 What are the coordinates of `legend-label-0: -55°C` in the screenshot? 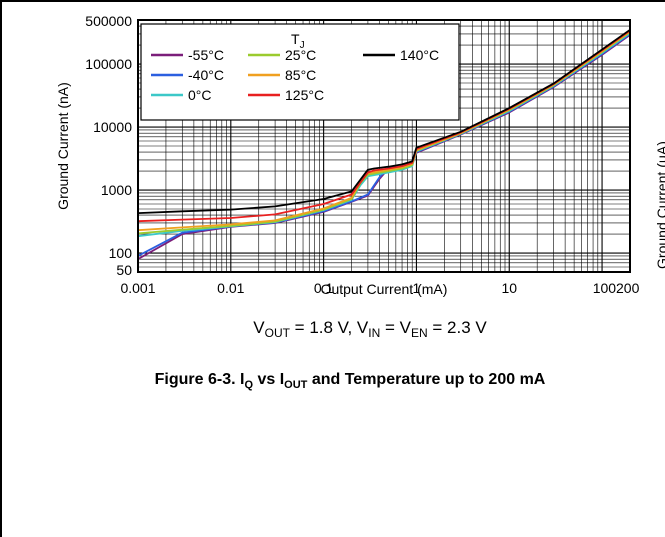 It's located at (206, 55).